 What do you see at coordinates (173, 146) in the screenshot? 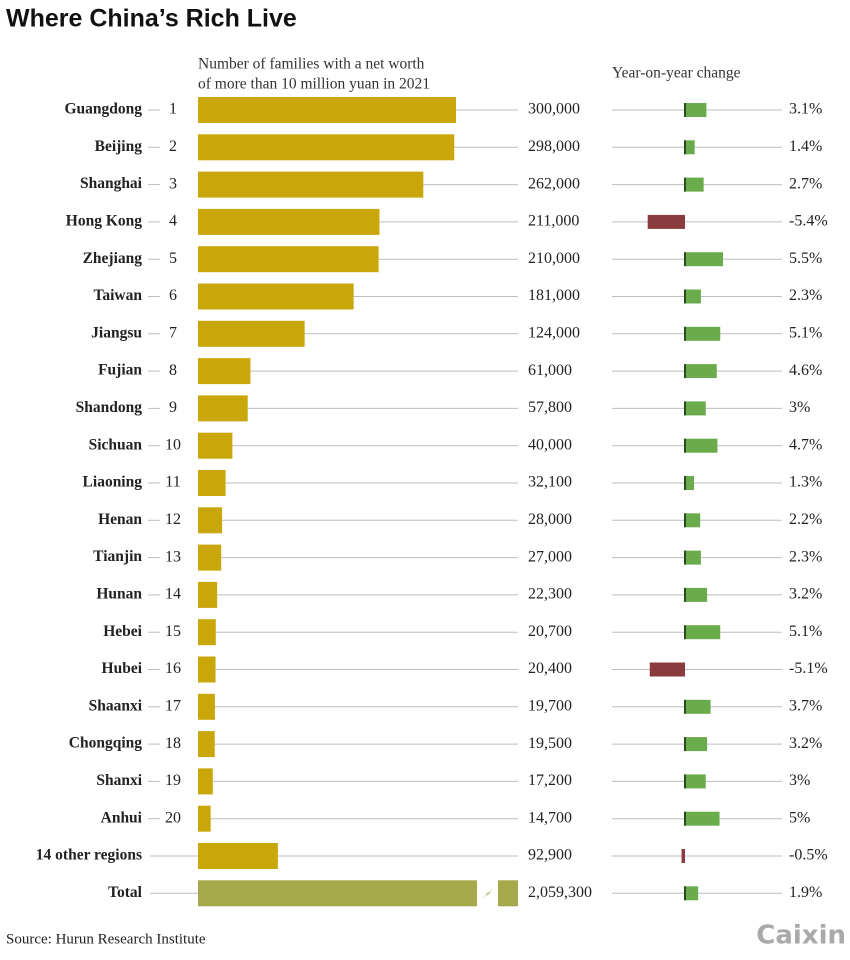
I see `rank: 2` at bounding box center [173, 146].